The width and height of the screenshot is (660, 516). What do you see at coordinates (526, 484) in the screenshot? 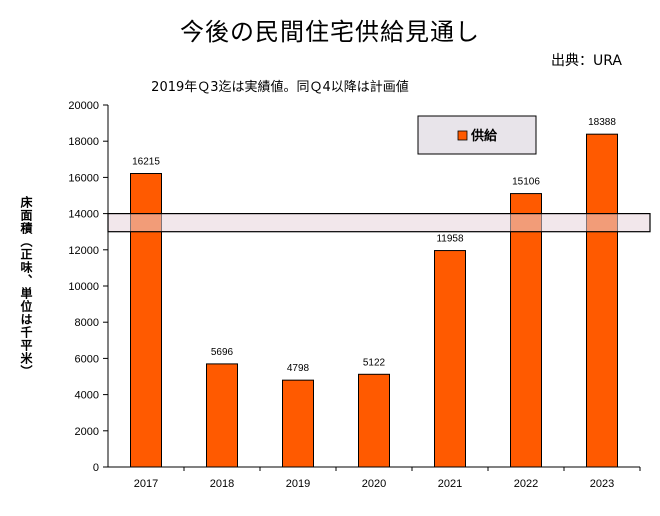
I see `x-tick-label: 2022` at bounding box center [526, 484].